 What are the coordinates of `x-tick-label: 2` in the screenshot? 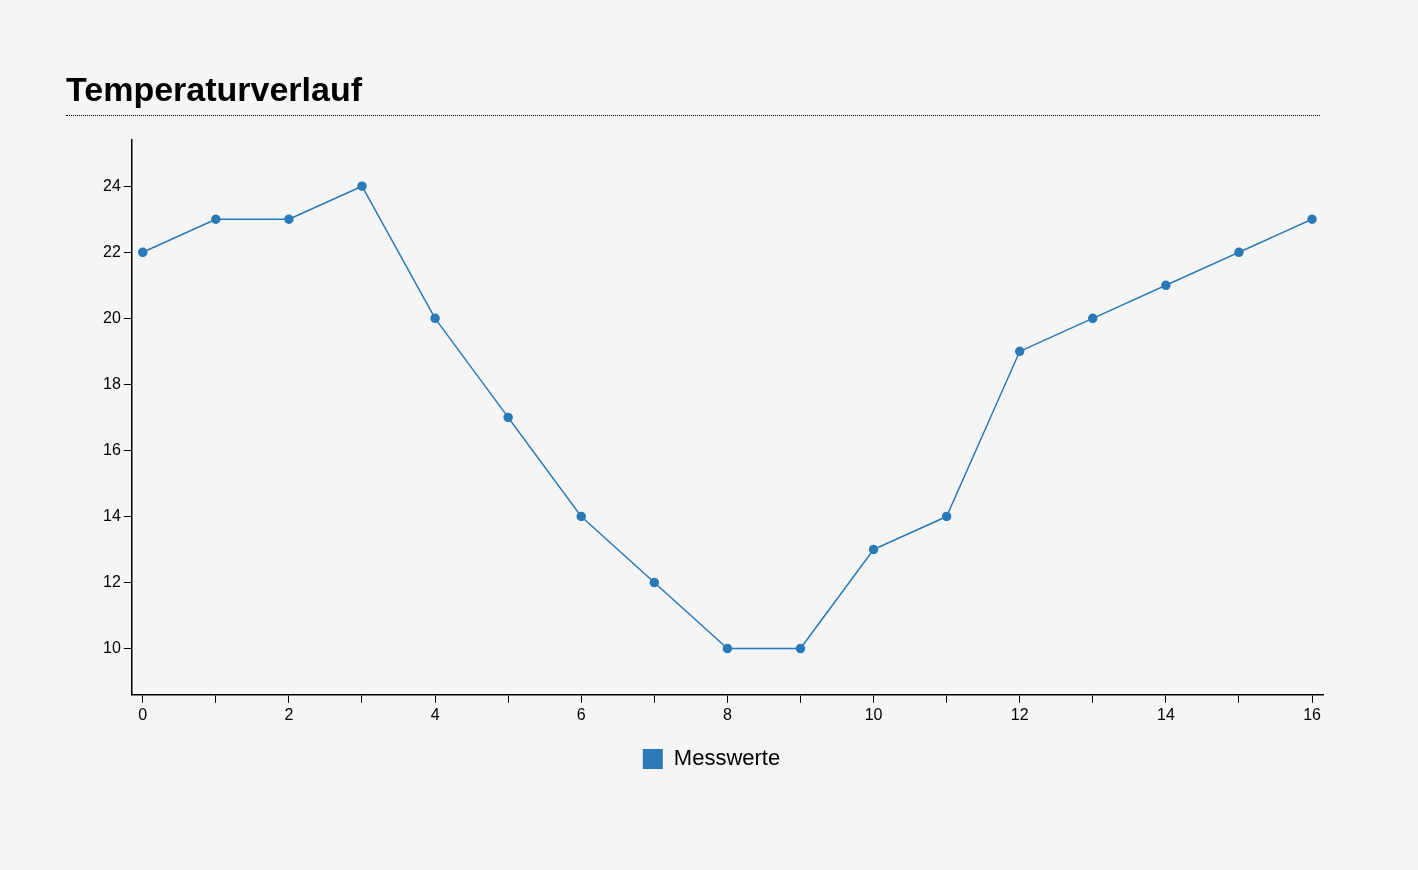 It's located at (289, 714).